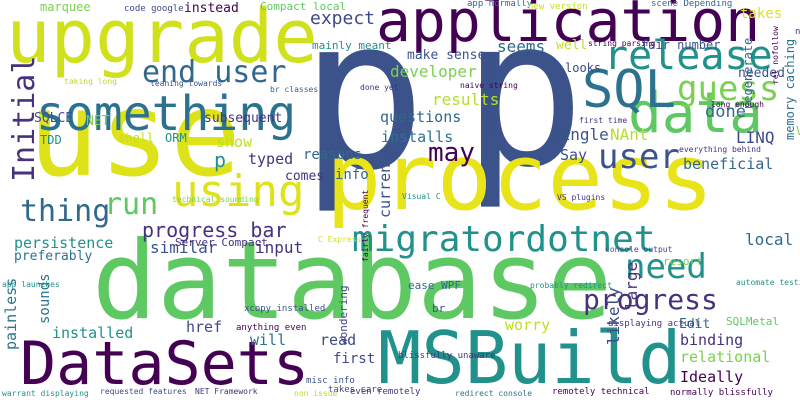 The image size is (800, 400). What do you see at coordinates (489, 85) in the screenshot?
I see `cloud-word: naive string` at bounding box center [489, 85].